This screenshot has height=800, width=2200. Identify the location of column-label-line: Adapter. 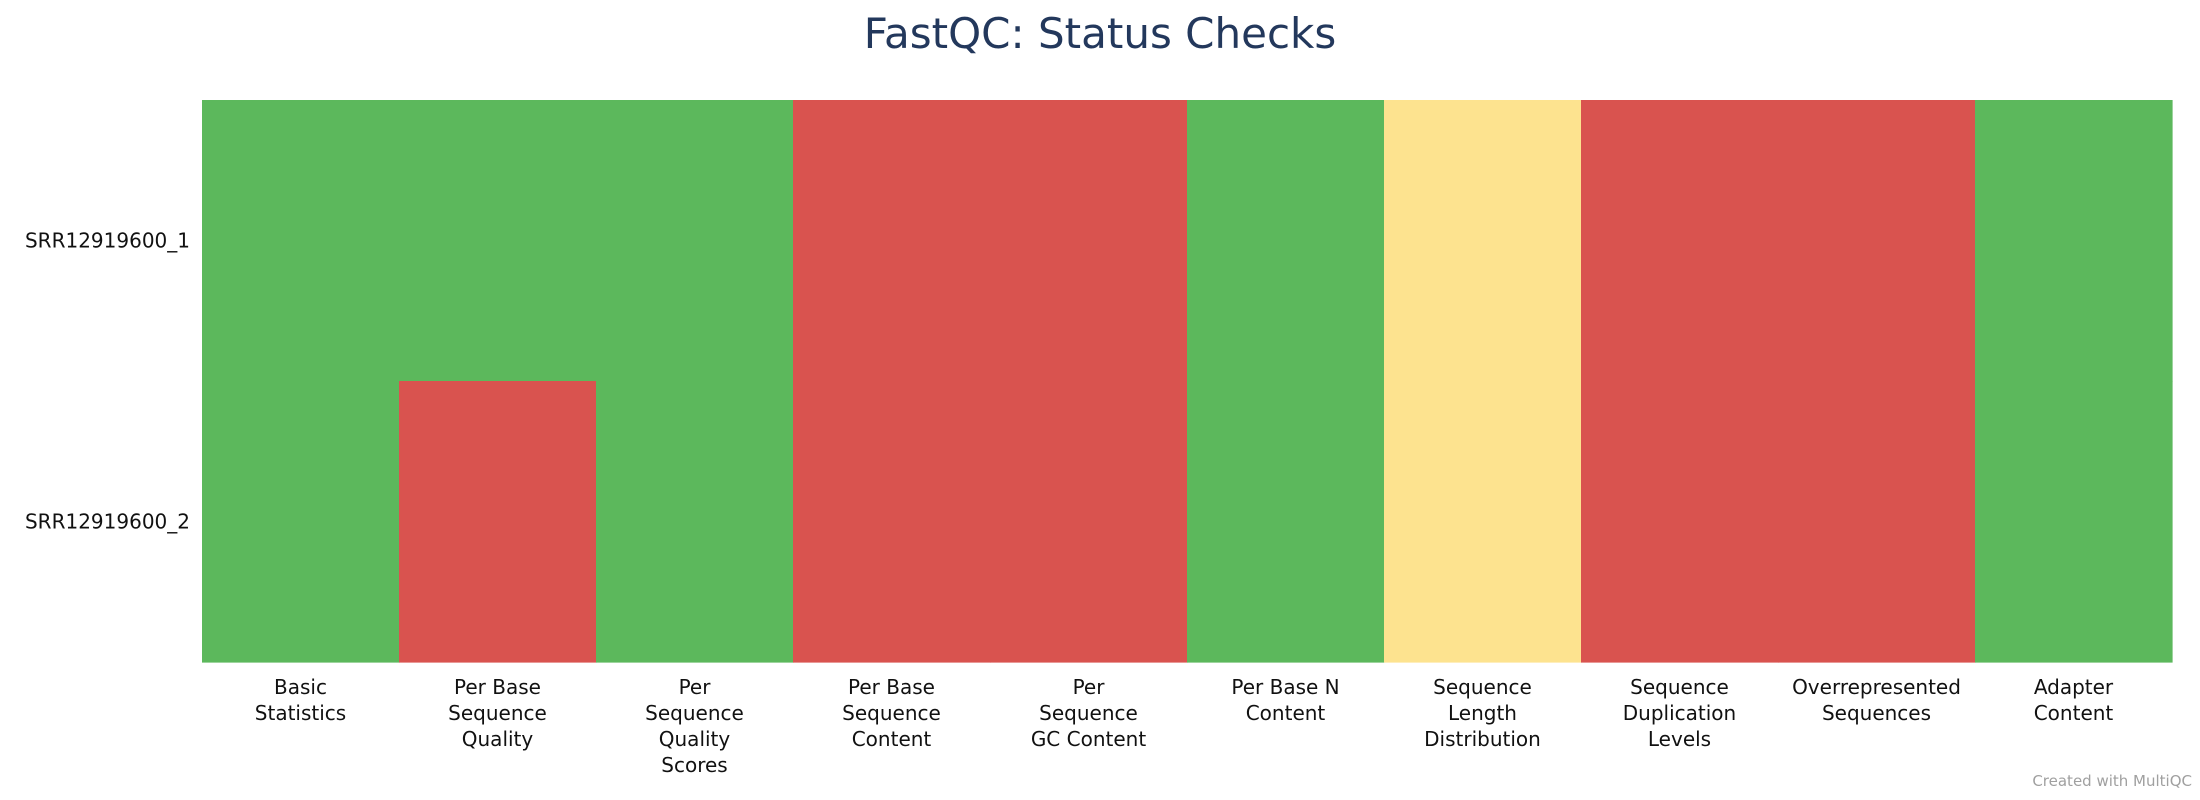
(2074, 687).